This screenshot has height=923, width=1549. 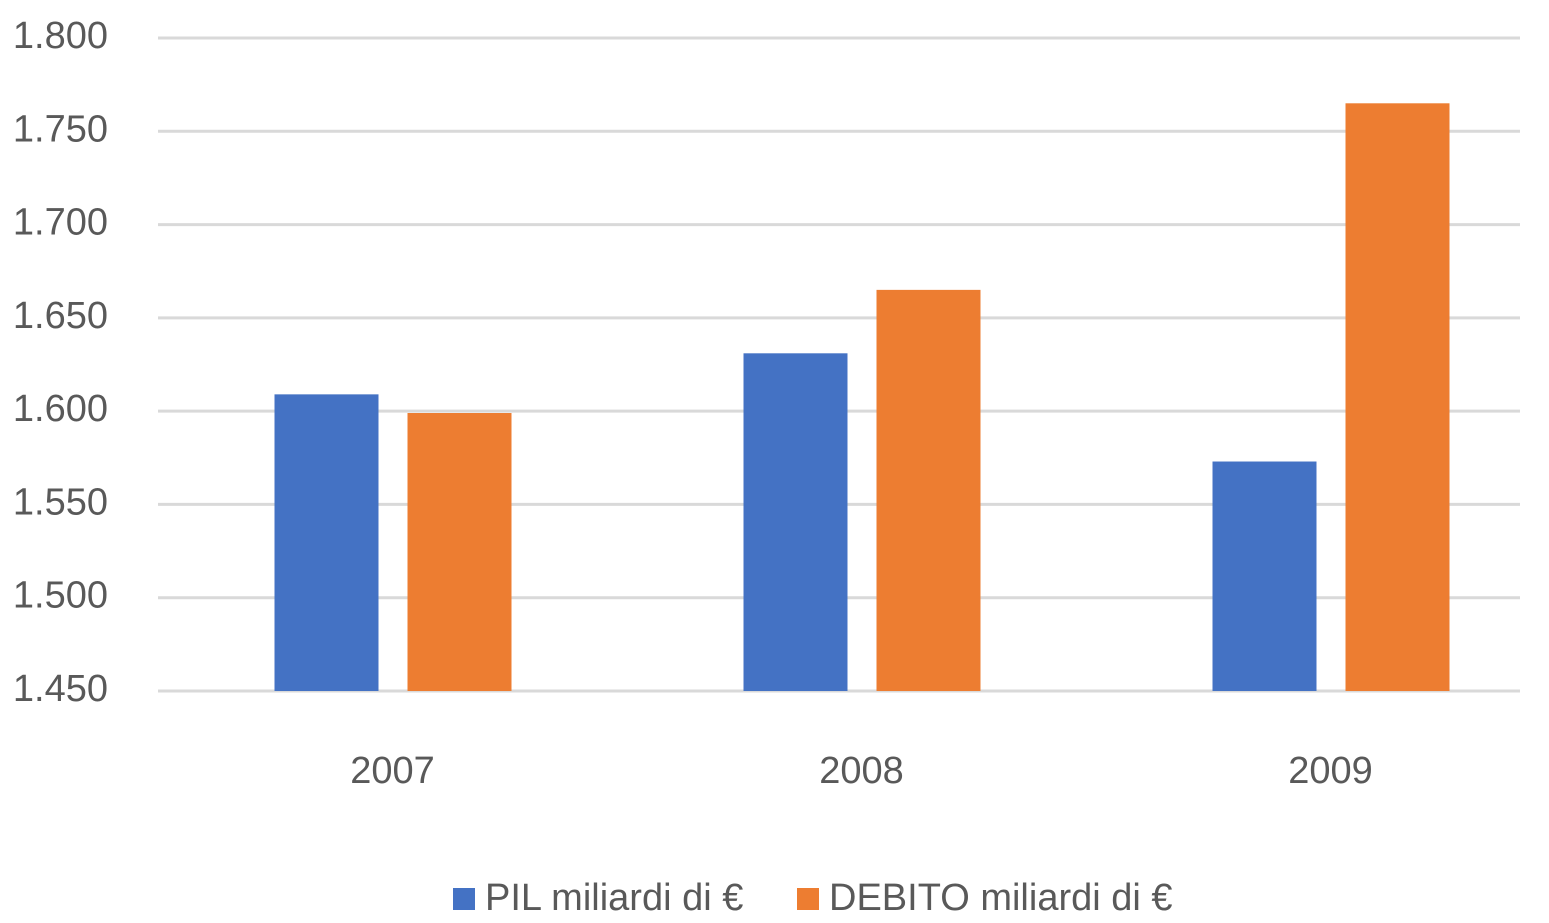 I want to click on y-tick-label: 1.550, so click(x=60, y=502).